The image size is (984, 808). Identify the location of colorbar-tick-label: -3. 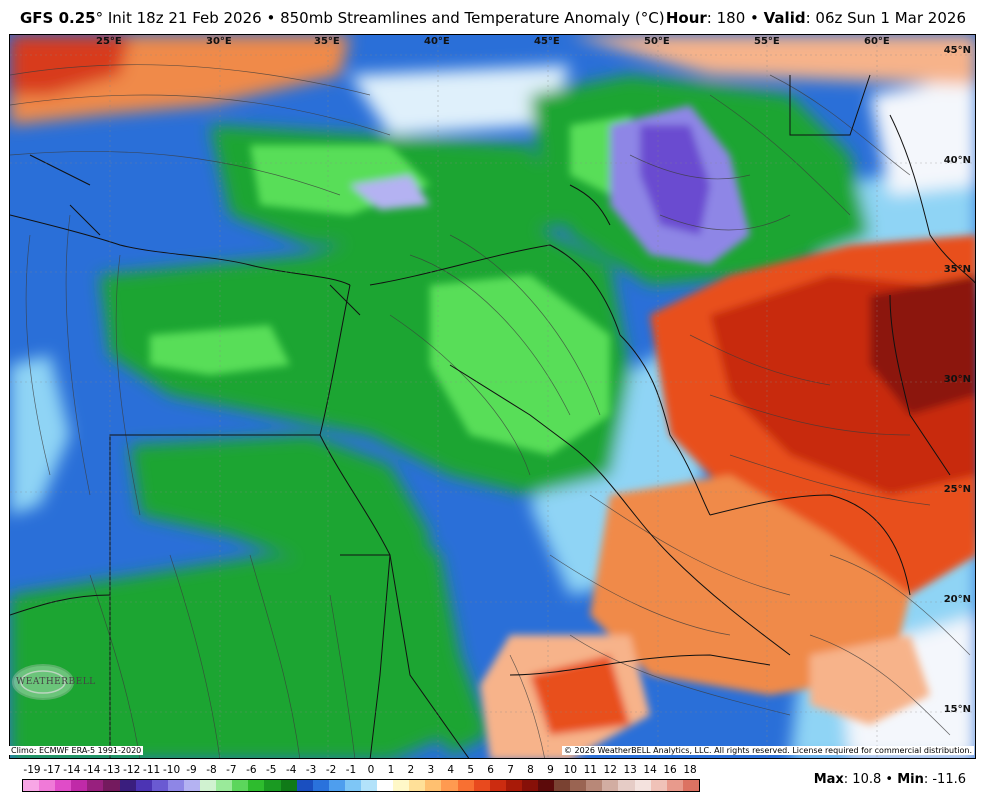
(311, 770).